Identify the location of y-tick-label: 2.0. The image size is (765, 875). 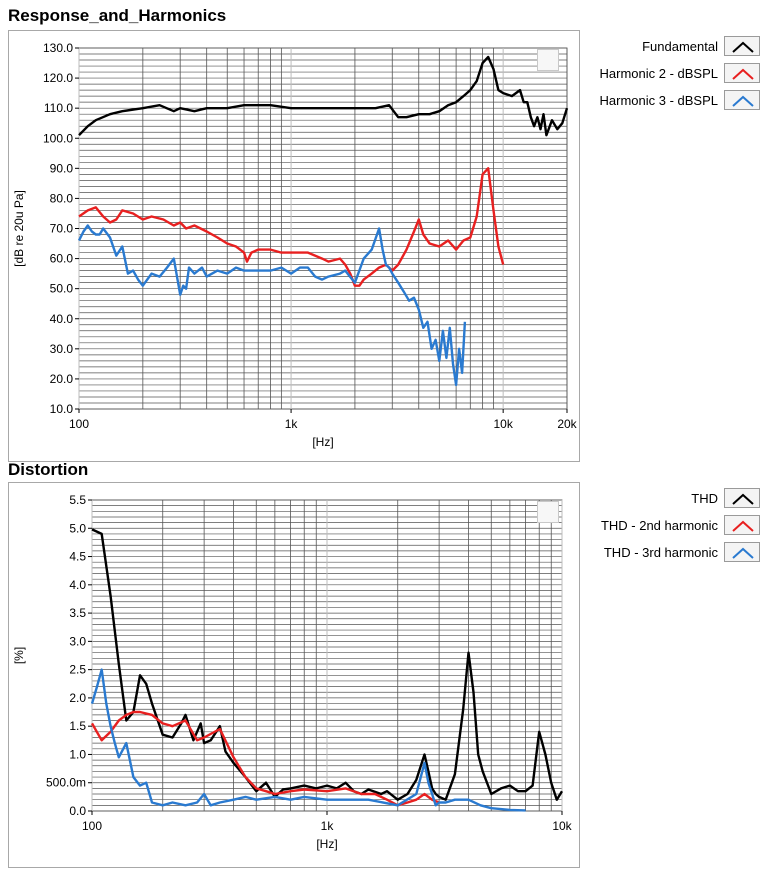
(77, 698).